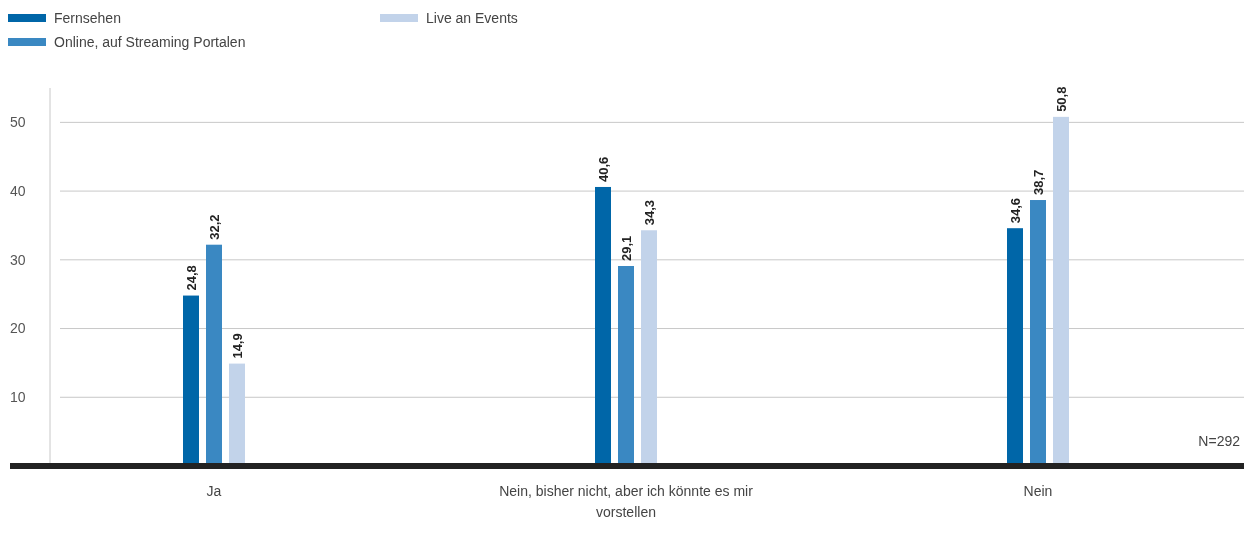 The height and width of the screenshot is (536, 1256). Describe the element at coordinates (626, 501) in the screenshot. I see `x-tick-label: Nein, bisher nicht, aber ich könnte es mir vorstellen` at that location.